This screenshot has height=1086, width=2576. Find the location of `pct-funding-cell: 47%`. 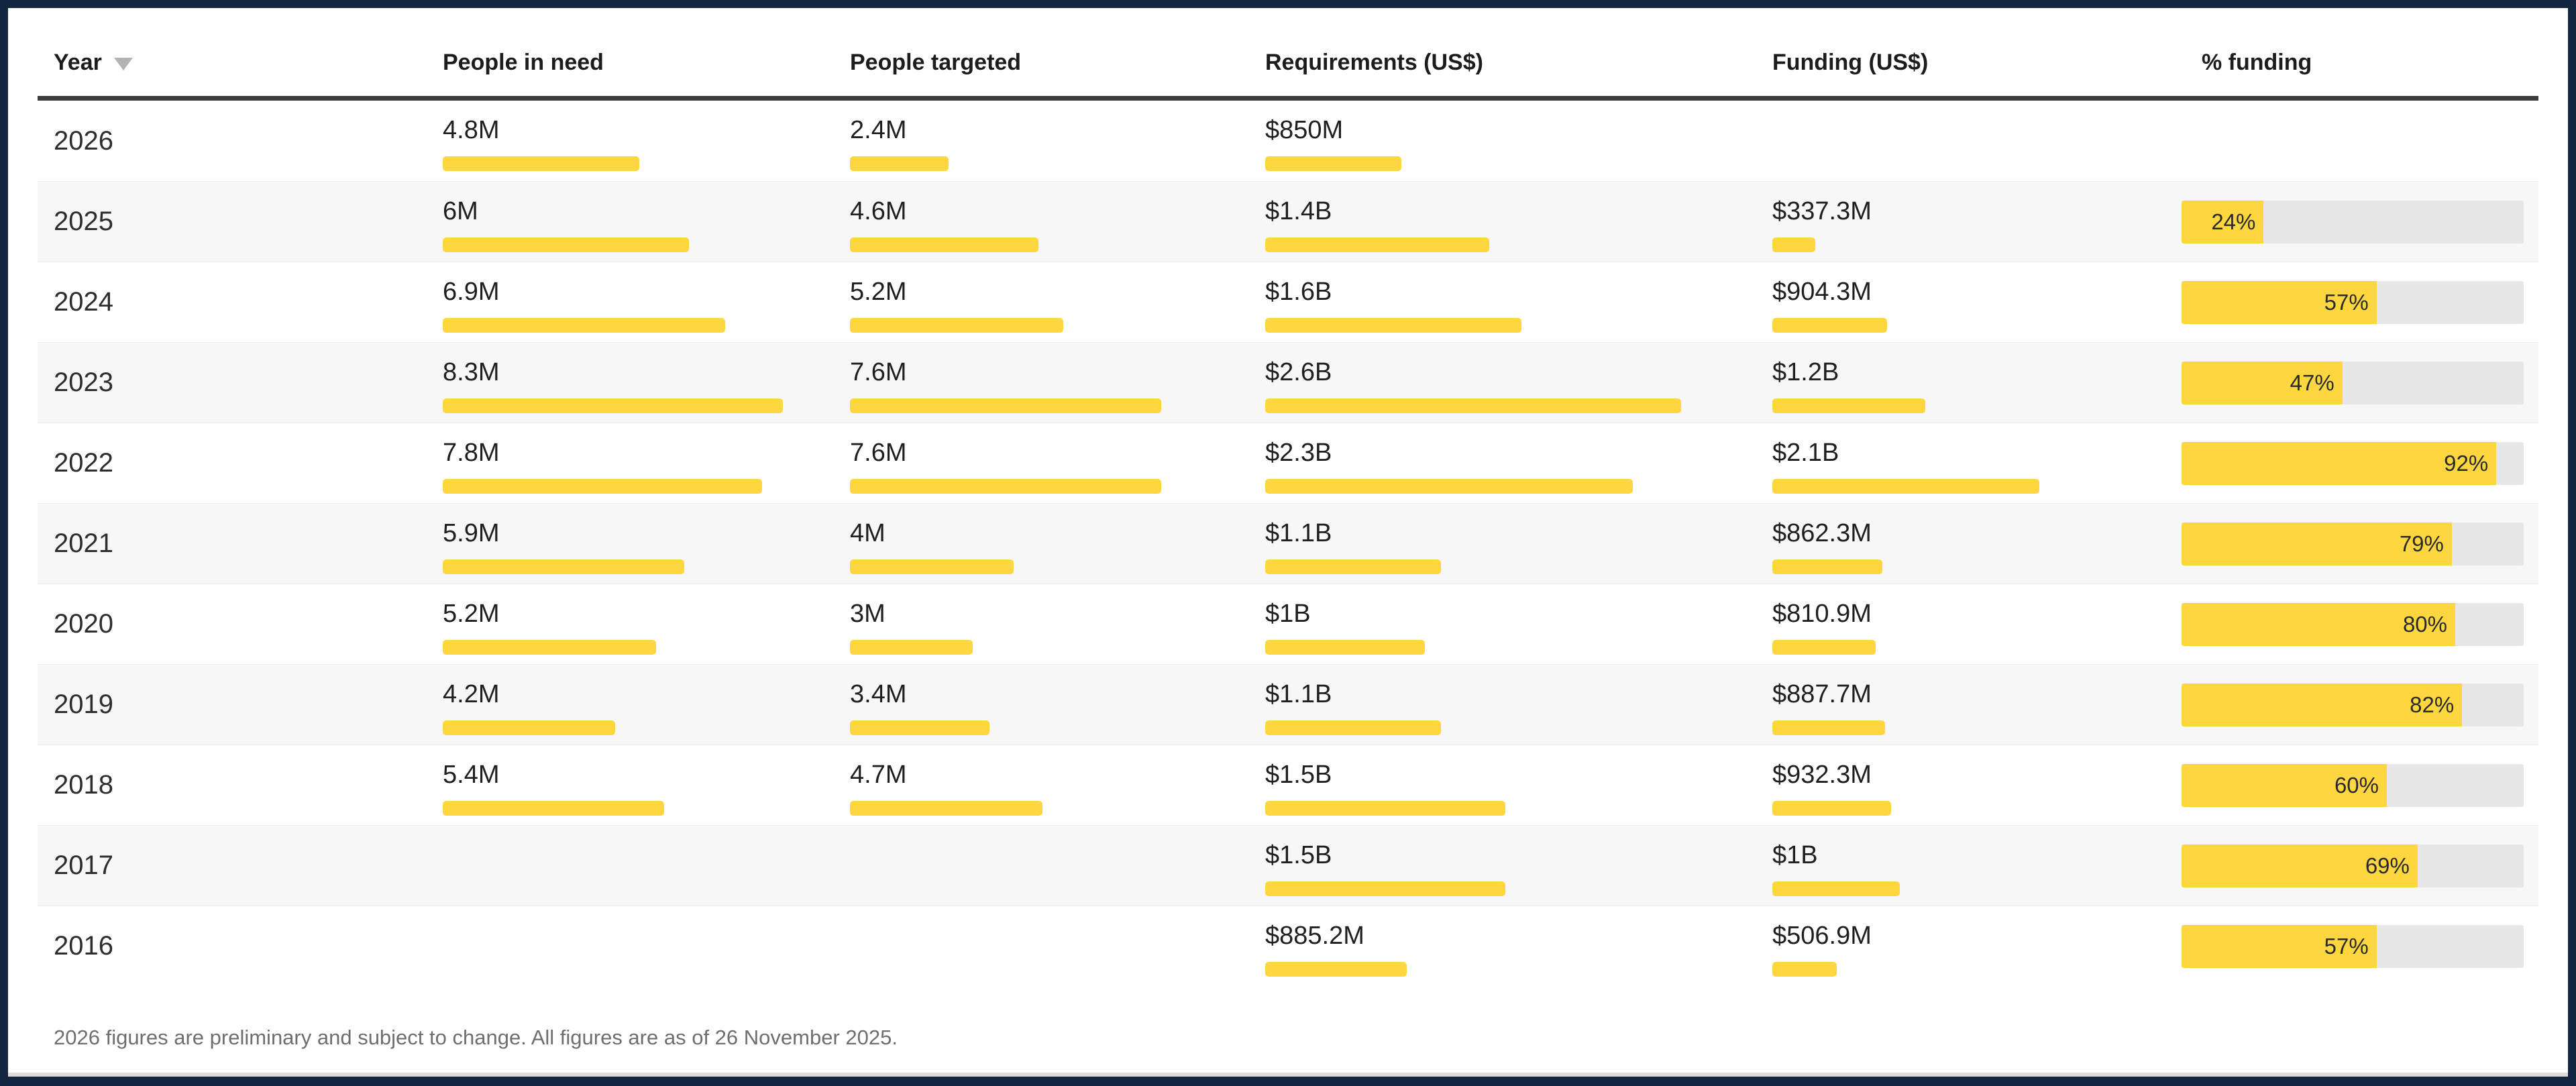

pct-funding-cell: 47% is located at coordinates (2353, 383).